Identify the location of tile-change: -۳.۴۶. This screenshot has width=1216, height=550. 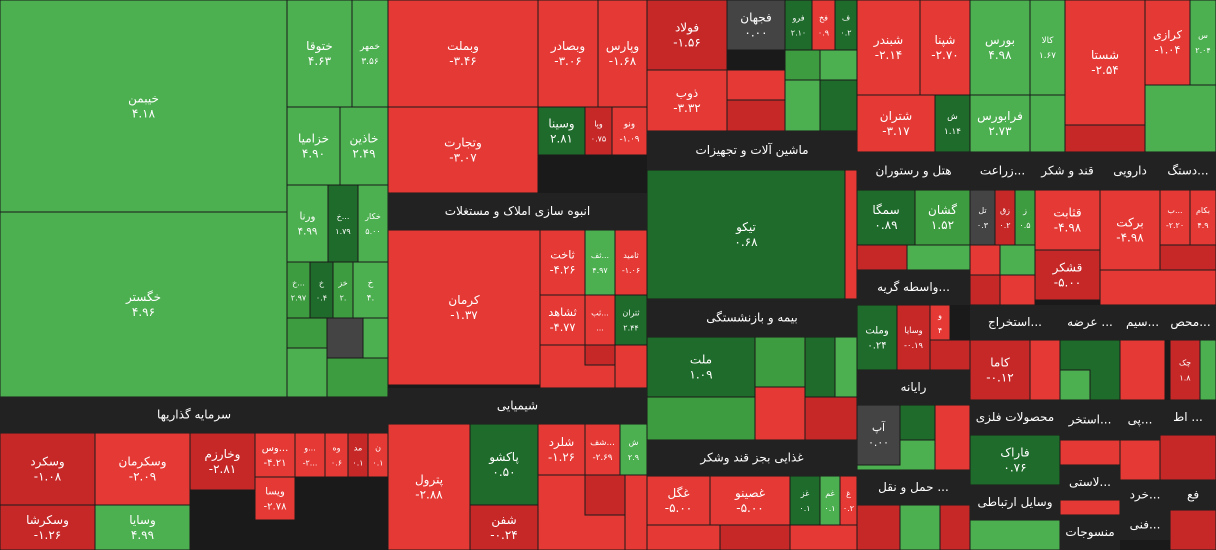
(462, 61).